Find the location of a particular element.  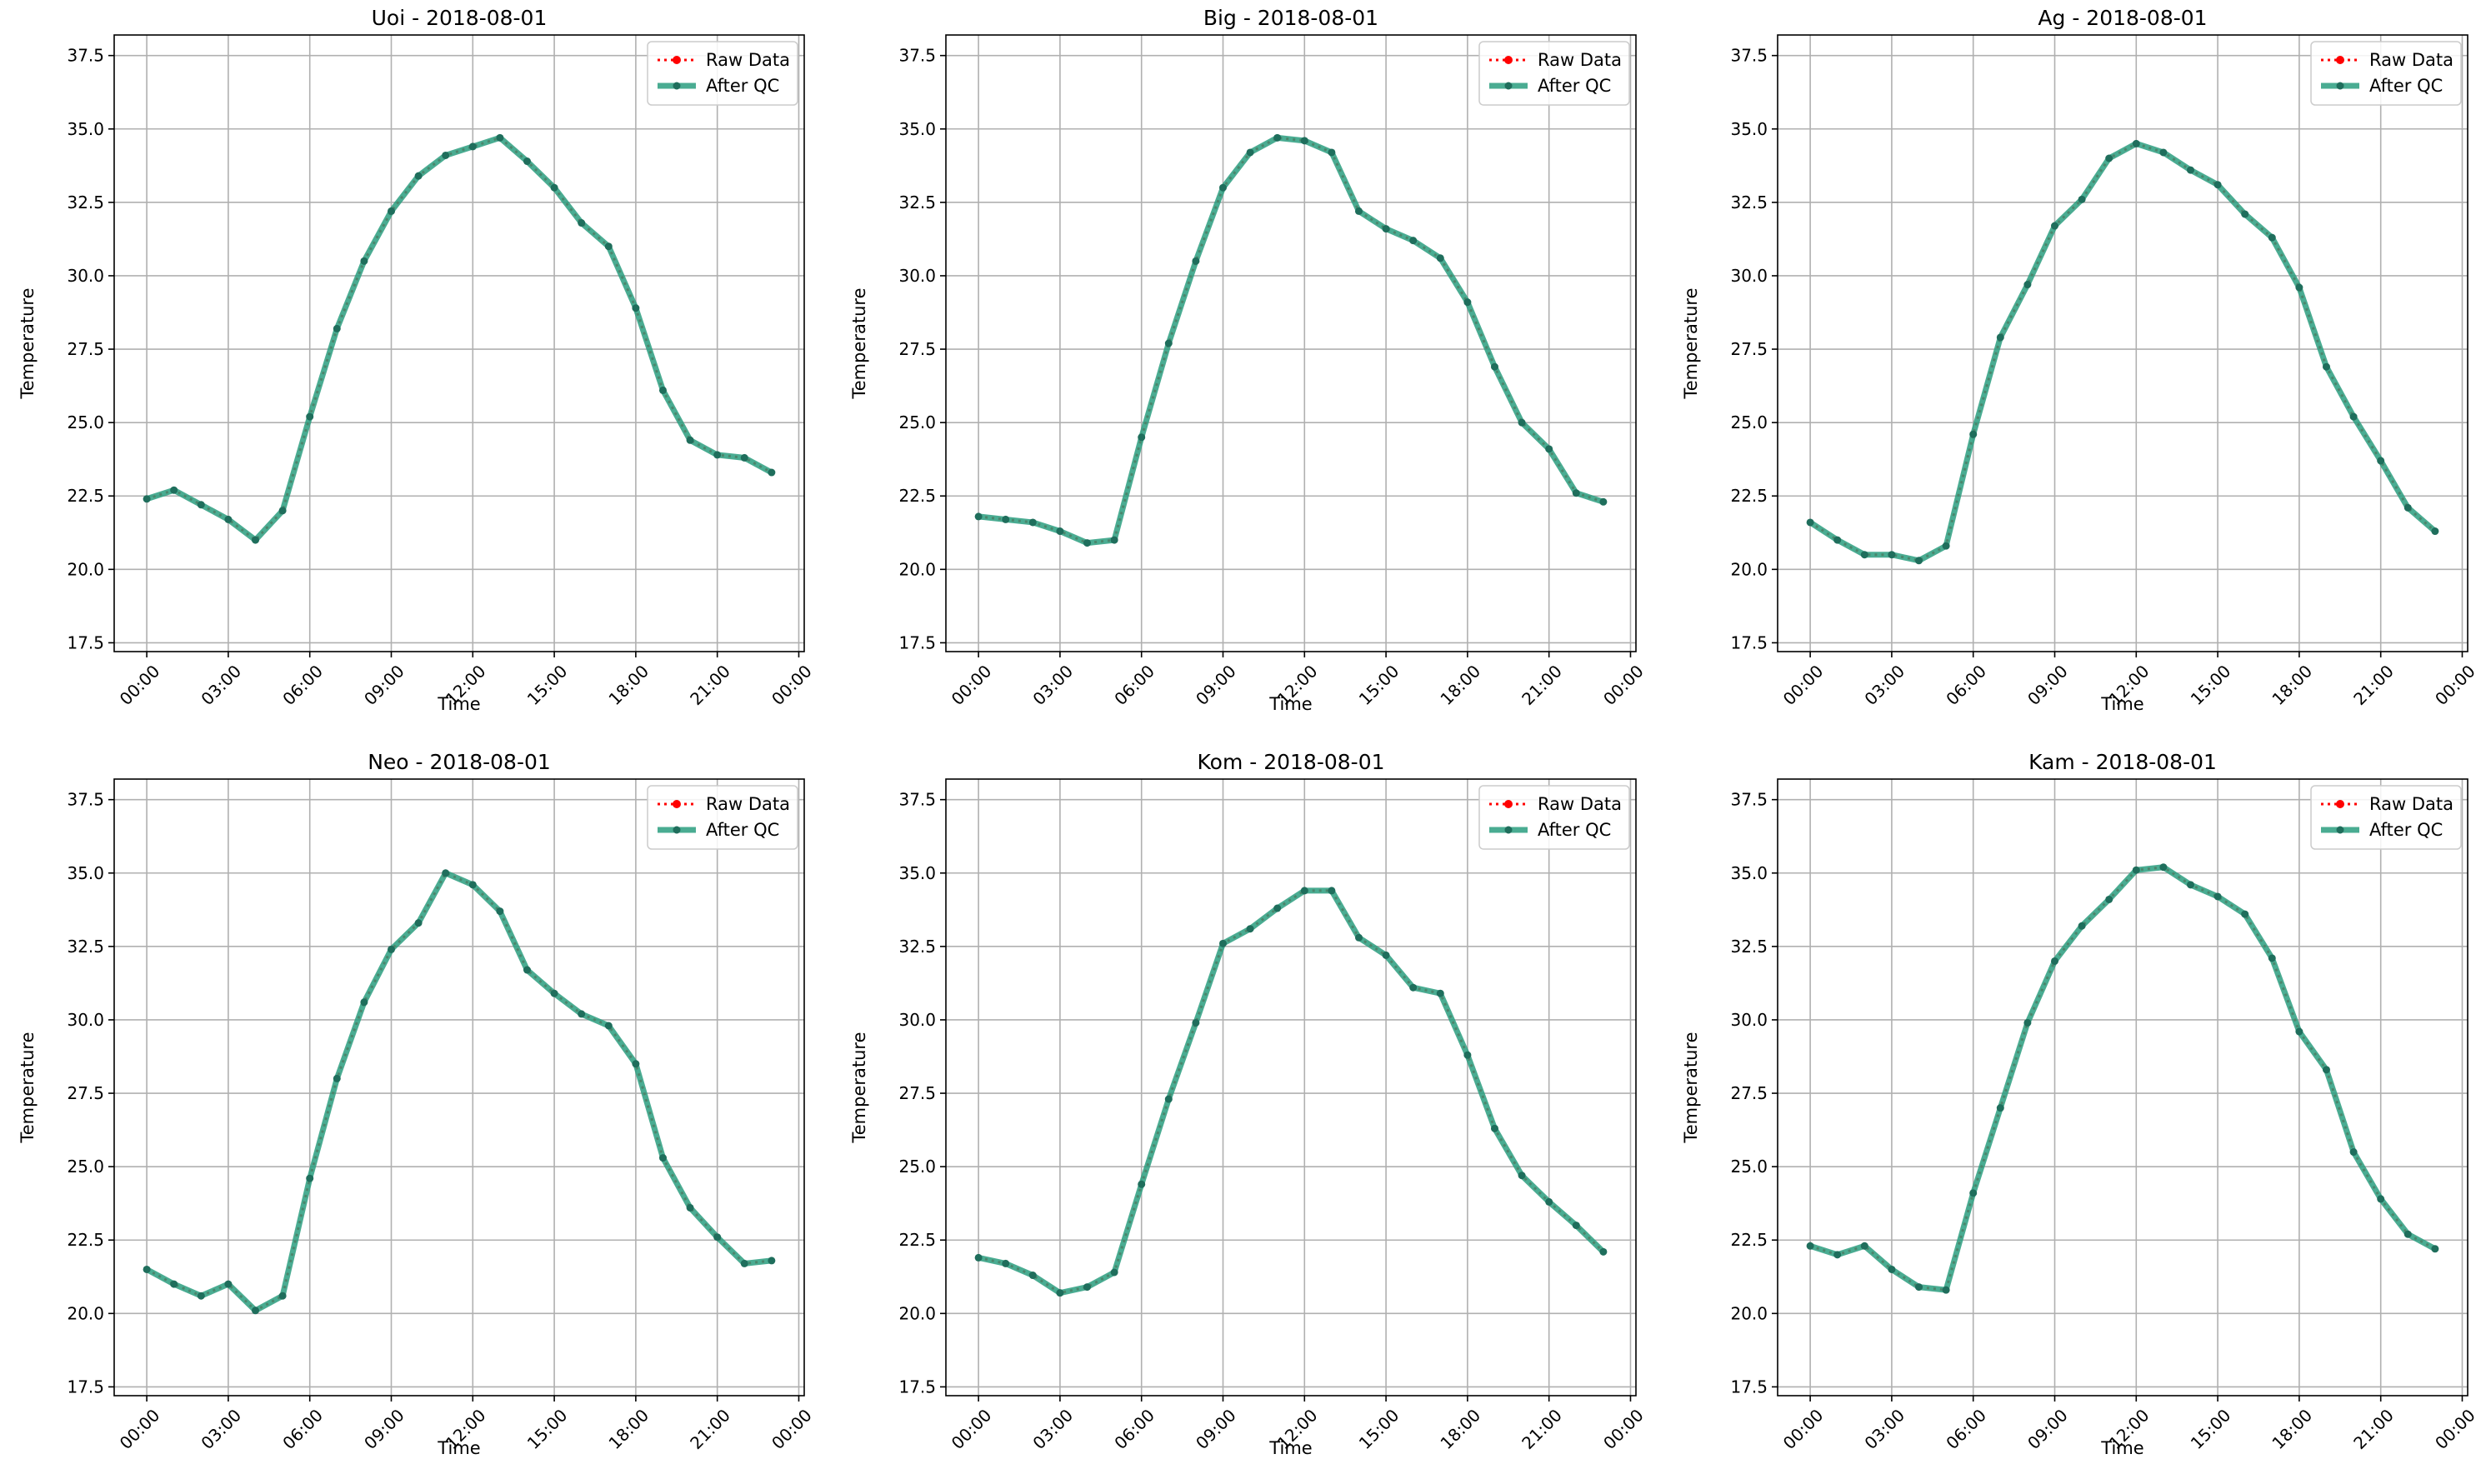

axes-frame is located at coordinates (1291, 343).